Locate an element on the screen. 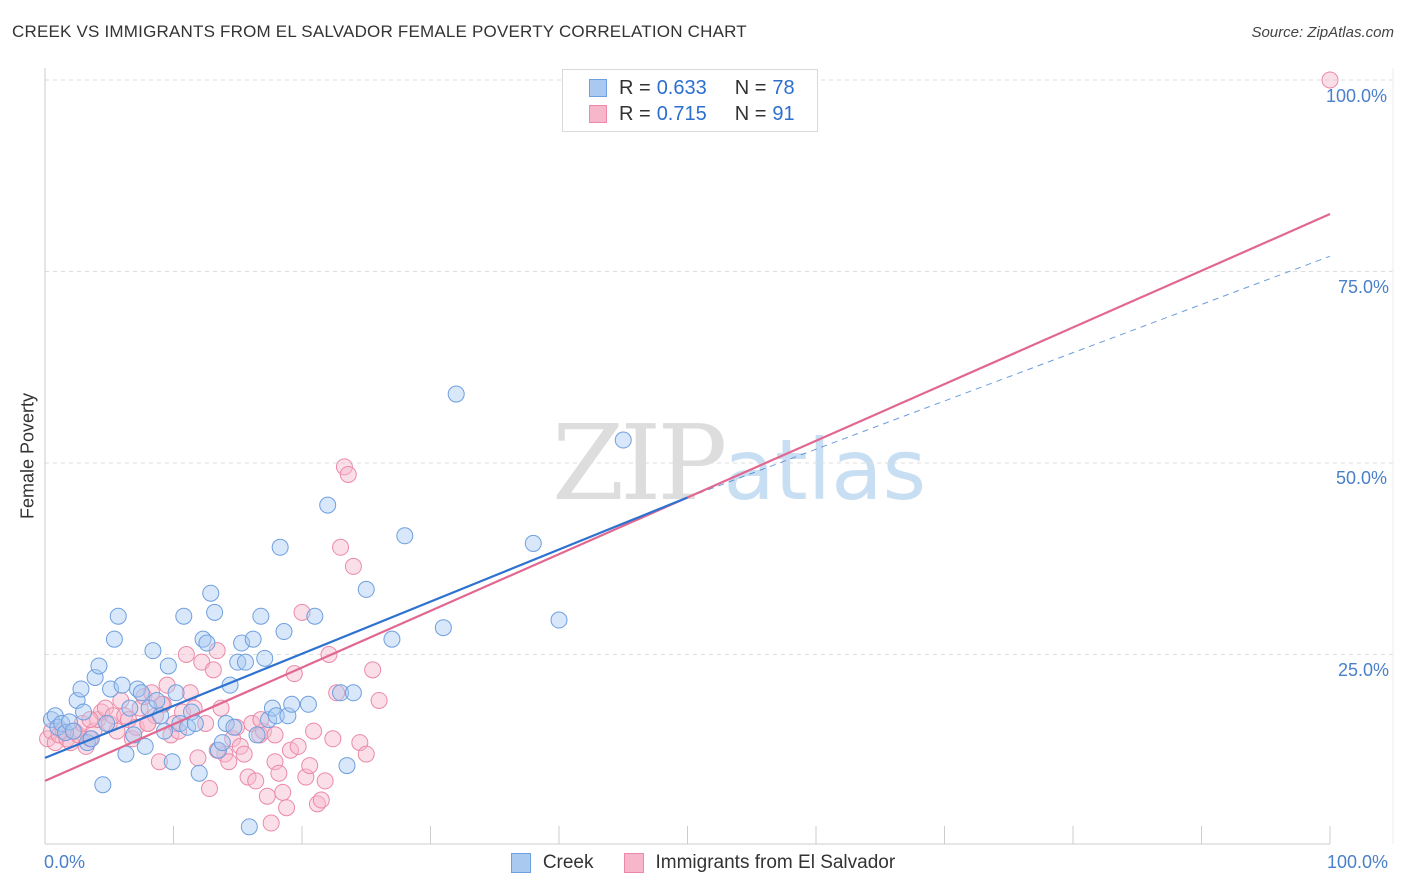 Image resolution: width=1406 pixels, height=892 pixels. series-legend: Creek Immigrants from El Salvador is located at coordinates (703, 863).